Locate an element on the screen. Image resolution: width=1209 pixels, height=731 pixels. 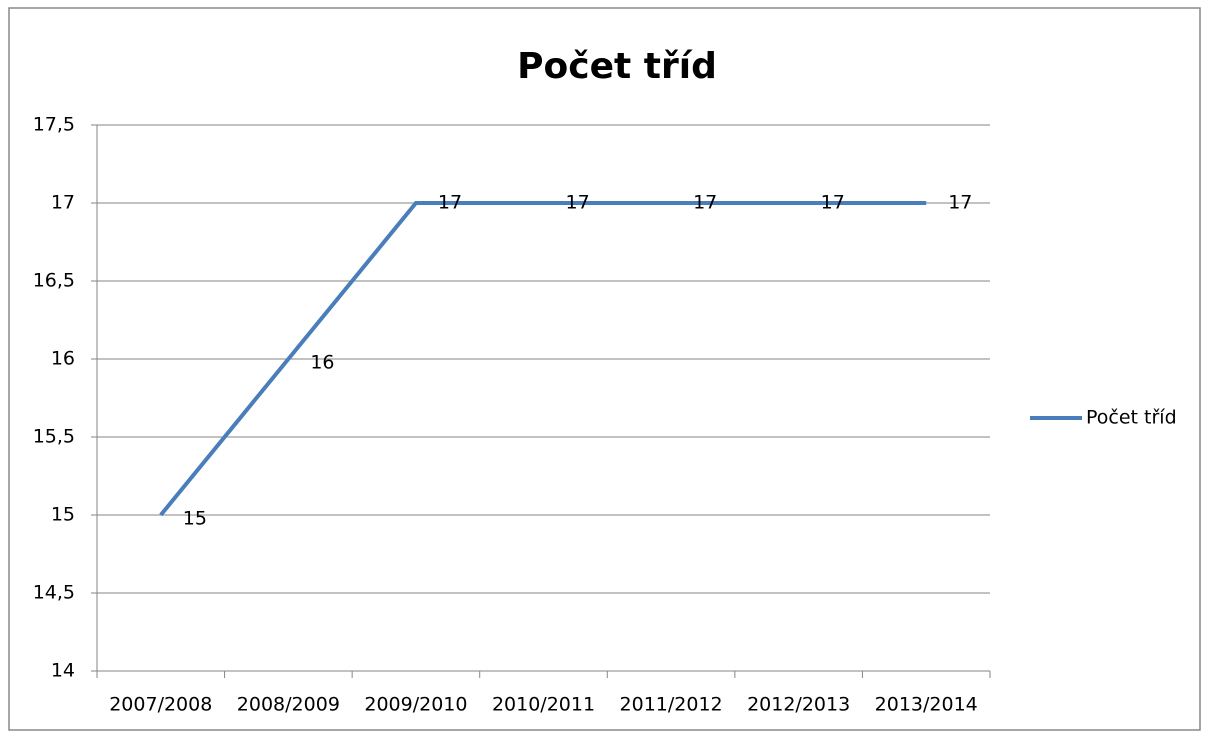
y-tick-label: 16 is located at coordinates (63, 359).